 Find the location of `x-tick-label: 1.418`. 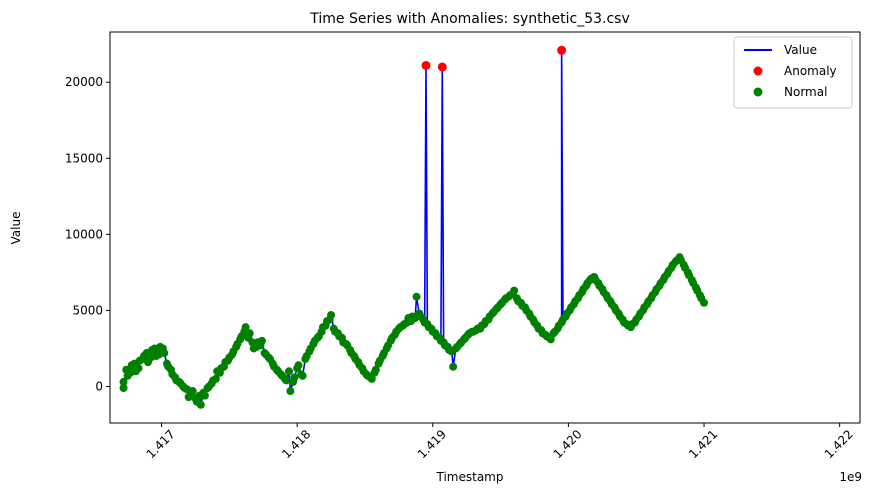

x-tick-label: 1.418 is located at coordinates (296, 444).